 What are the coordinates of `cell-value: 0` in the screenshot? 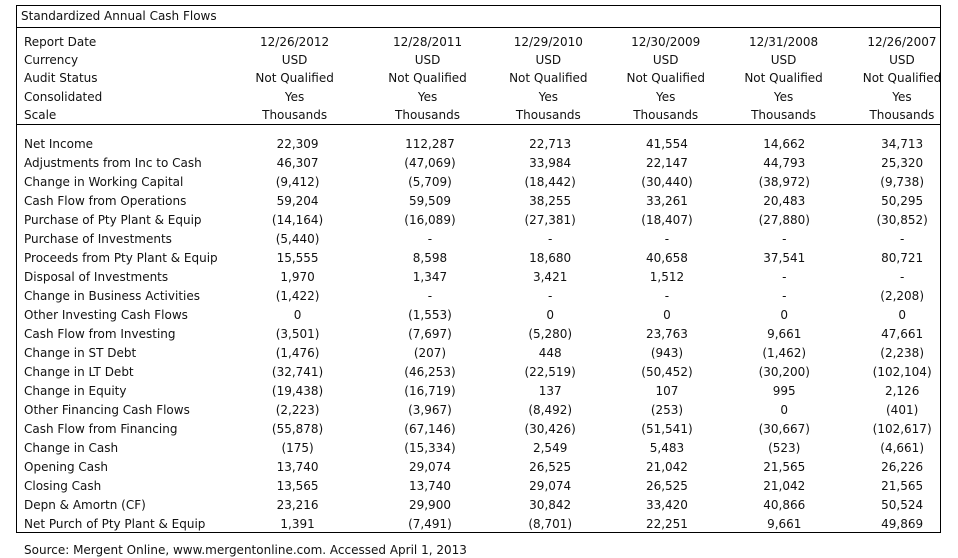 It's located at (667, 314).